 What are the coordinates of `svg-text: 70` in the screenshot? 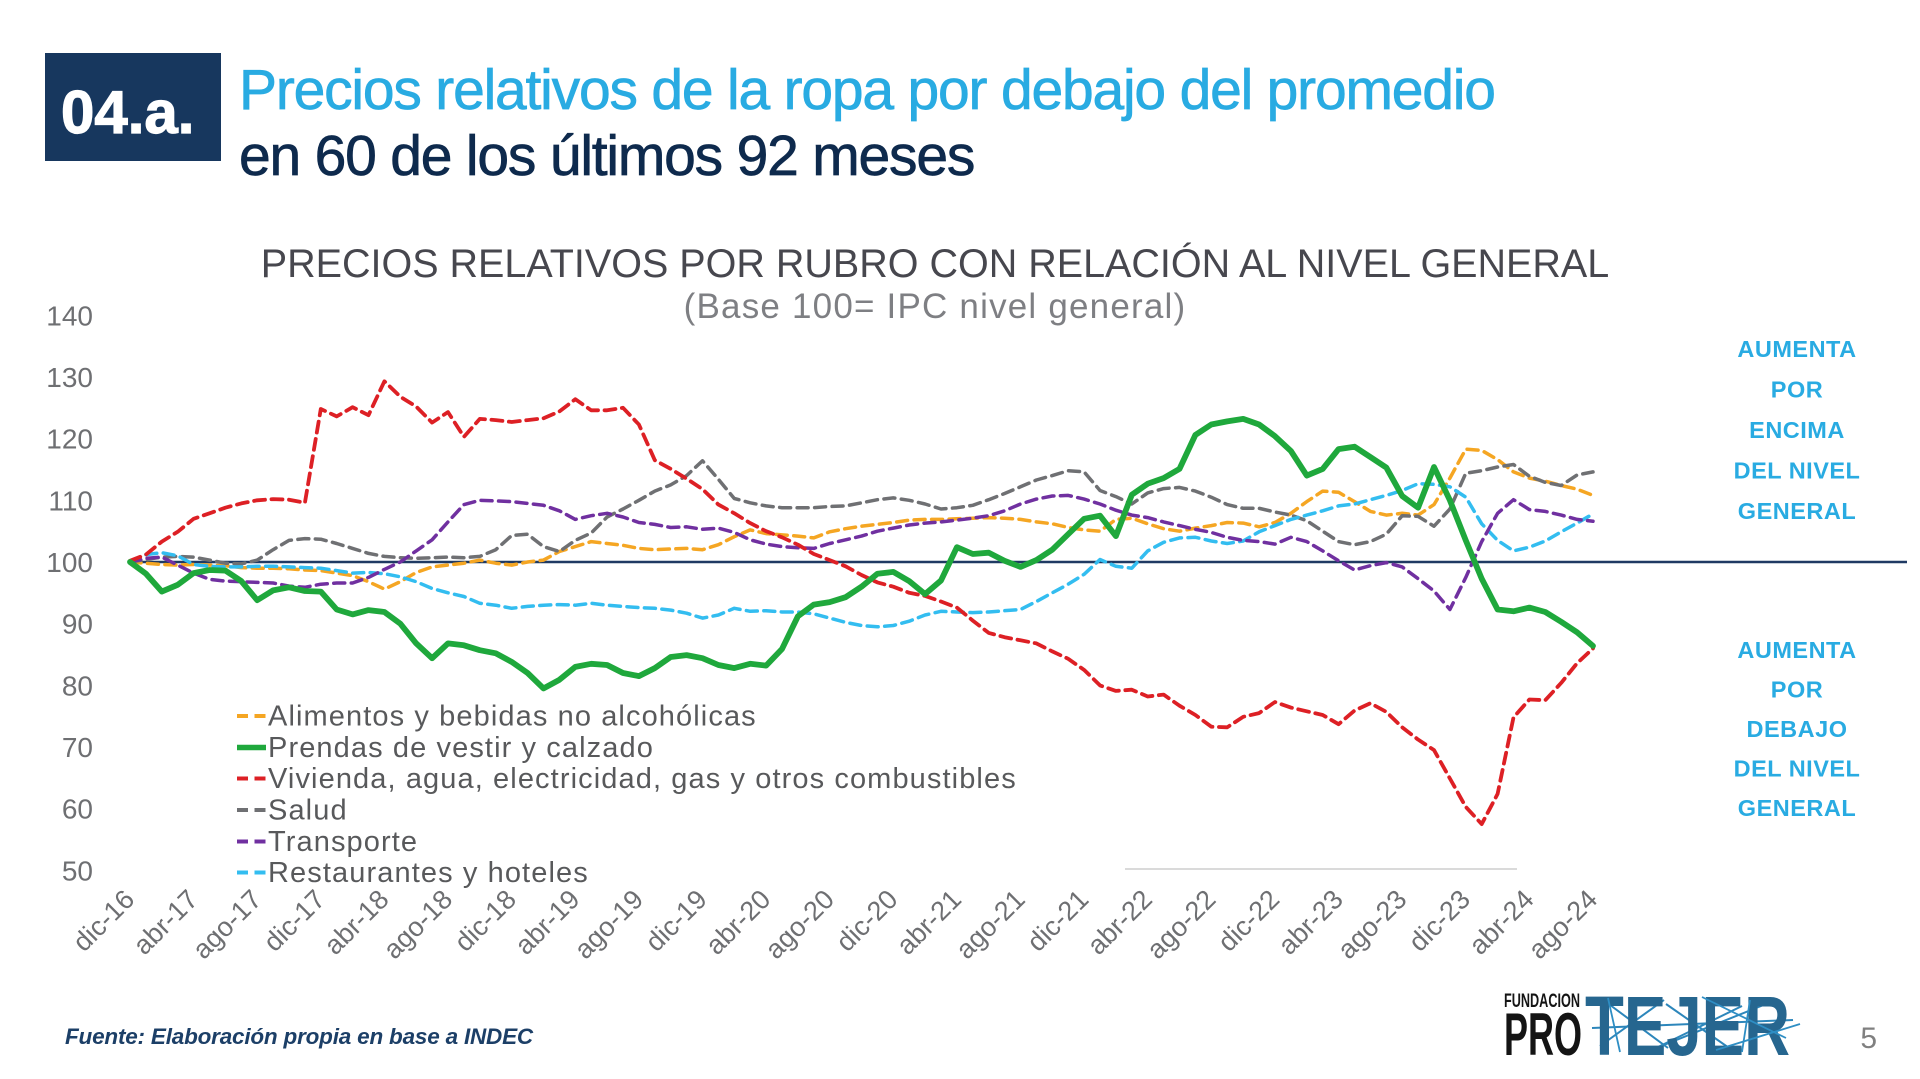 It's located at (77, 747).